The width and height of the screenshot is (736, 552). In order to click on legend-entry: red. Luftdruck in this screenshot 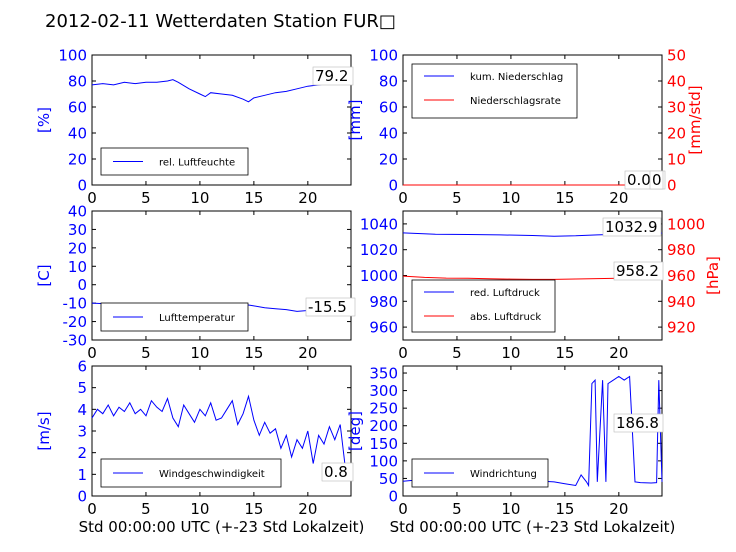, I will do `click(505, 293)`.